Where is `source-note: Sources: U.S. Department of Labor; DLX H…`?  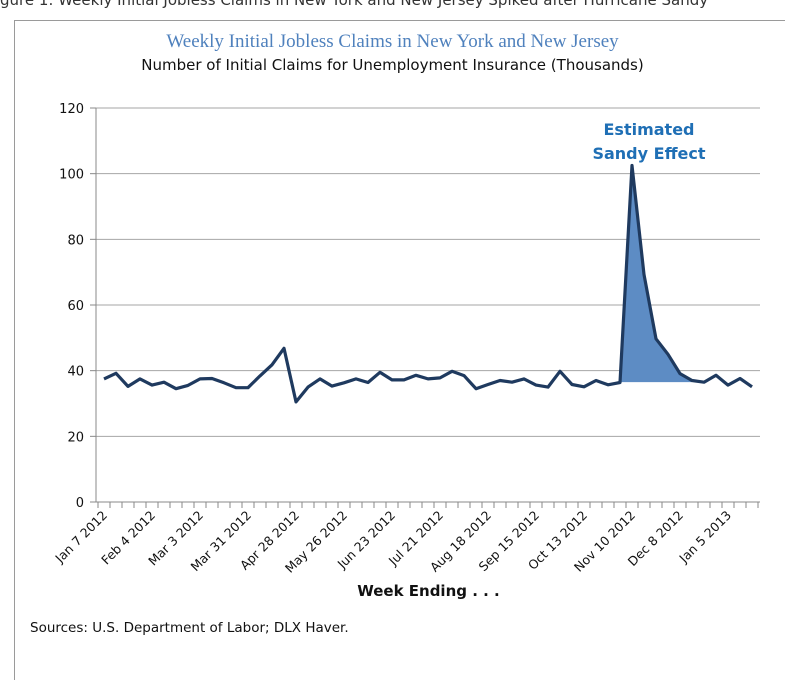
source-note: Sources: U.S. Department of Labor; DLX H… is located at coordinates (189, 628).